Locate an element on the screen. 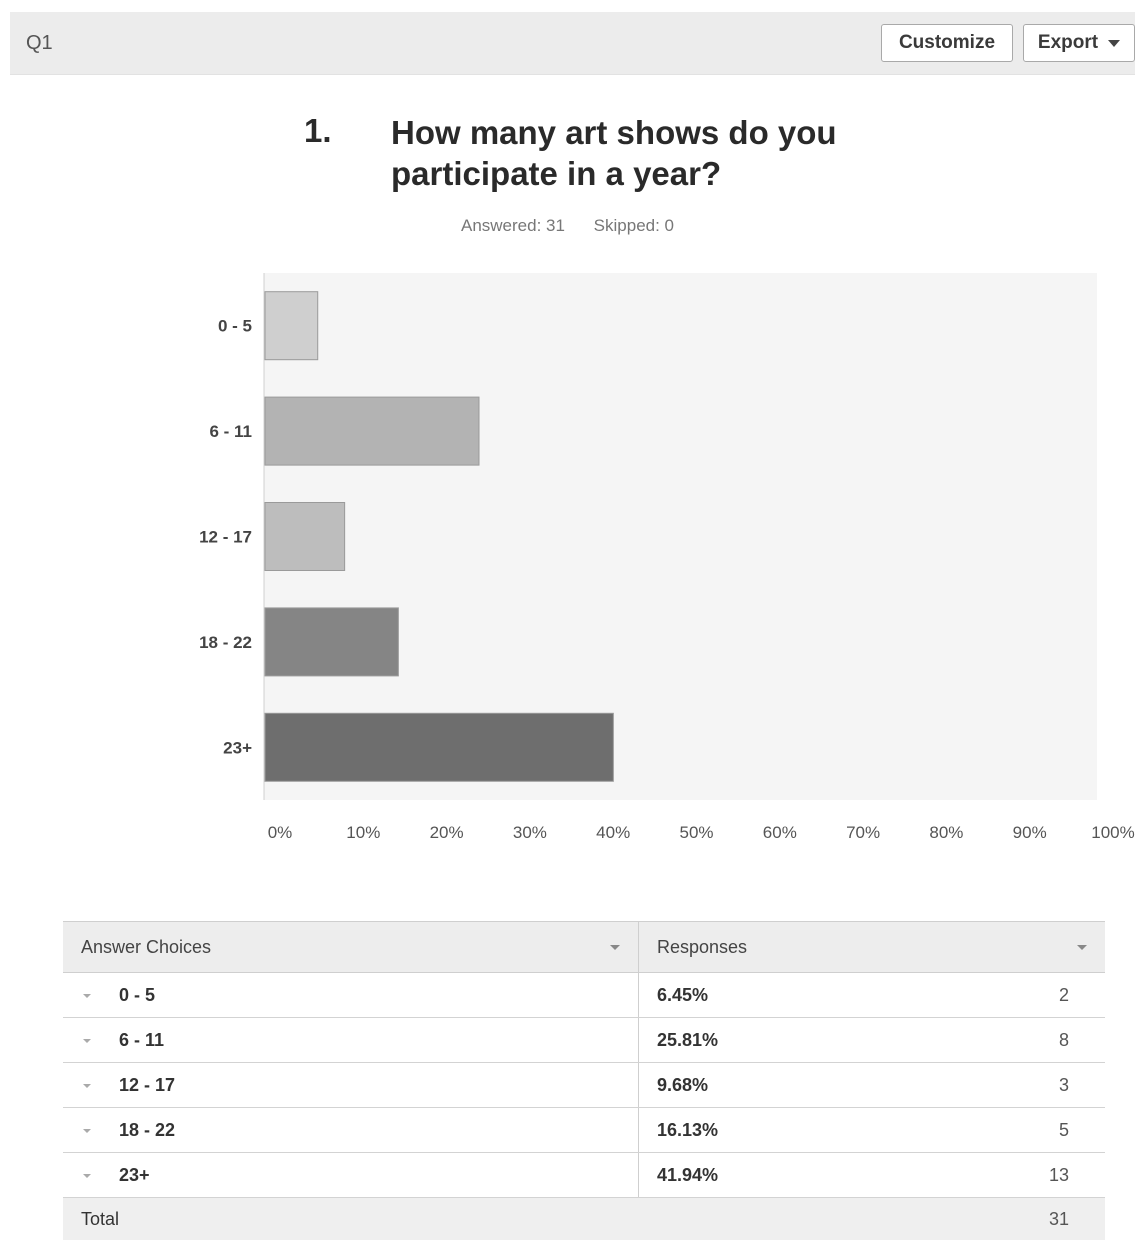  choice-label: 12 - 17 is located at coordinates (147, 1085).